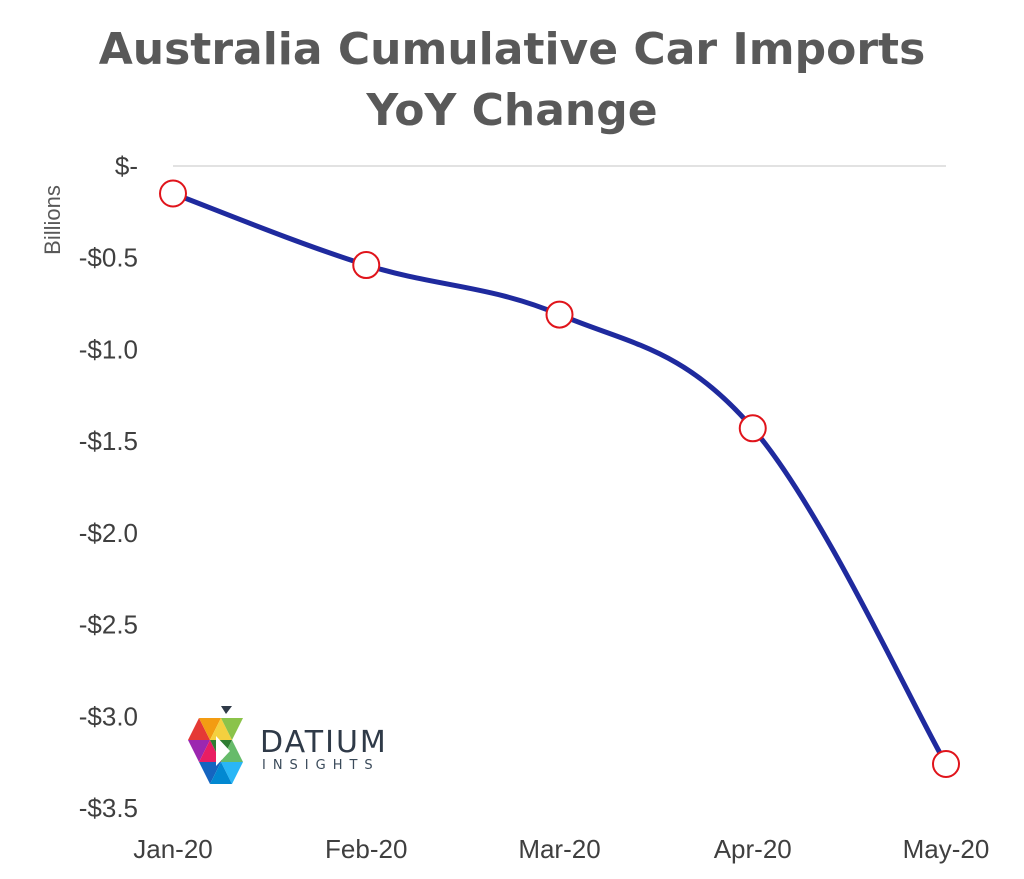 This screenshot has height=879, width=1024. What do you see at coordinates (108, 808) in the screenshot?
I see `y-tick-label: -$3.5` at bounding box center [108, 808].